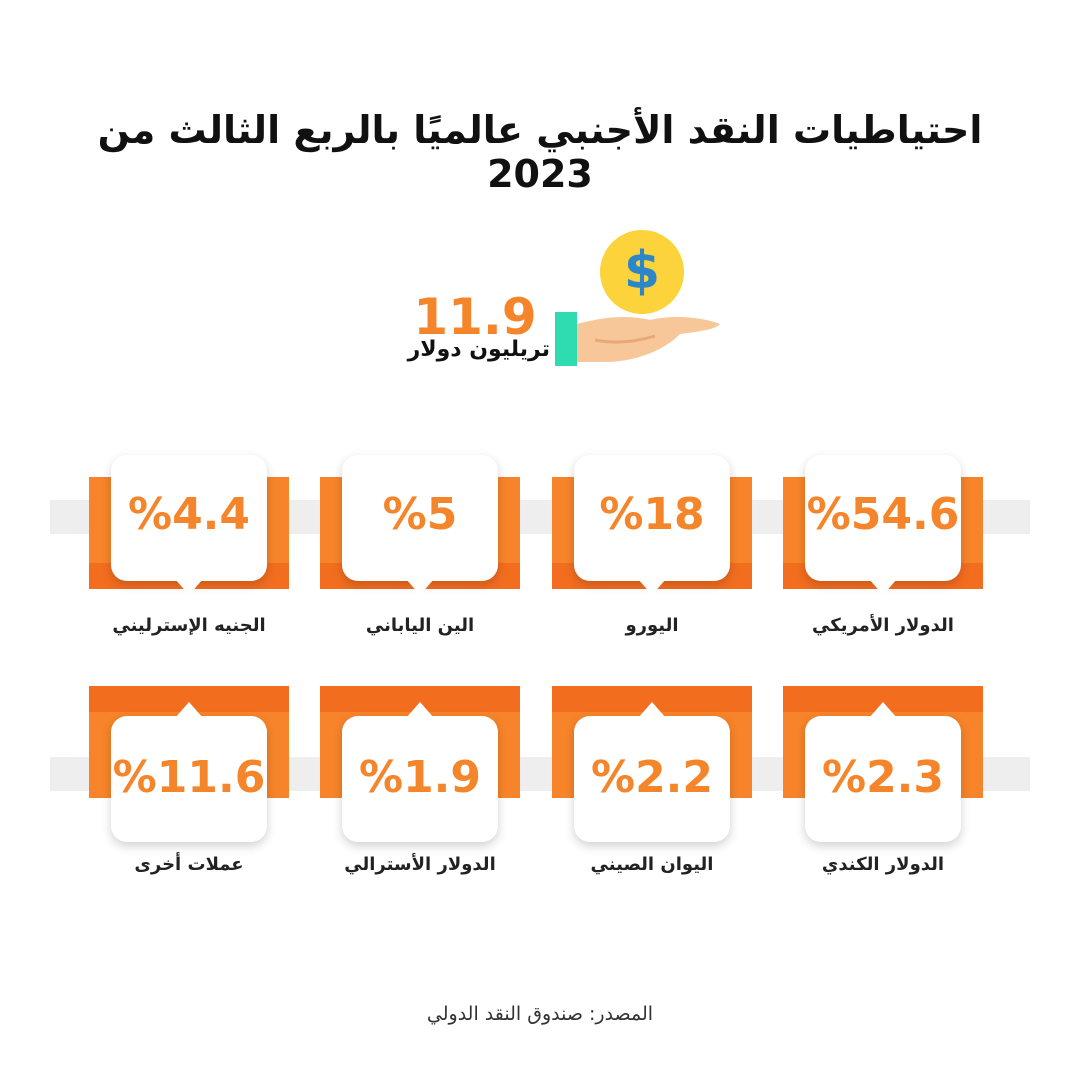 This screenshot has width=1080, height=1080. I want to click on currency-name: الدولار الأسترالي, so click(420, 864).